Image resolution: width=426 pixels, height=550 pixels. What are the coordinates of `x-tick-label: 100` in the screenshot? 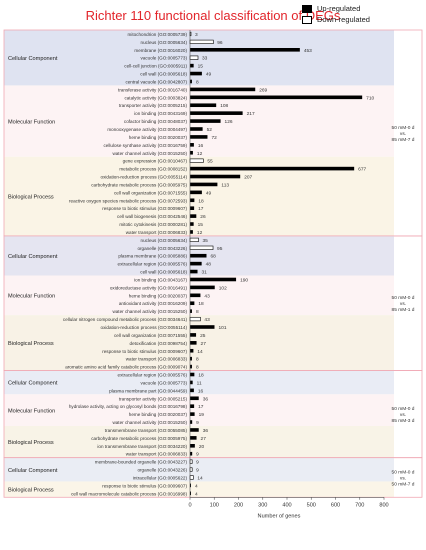 It's located at (214, 505).